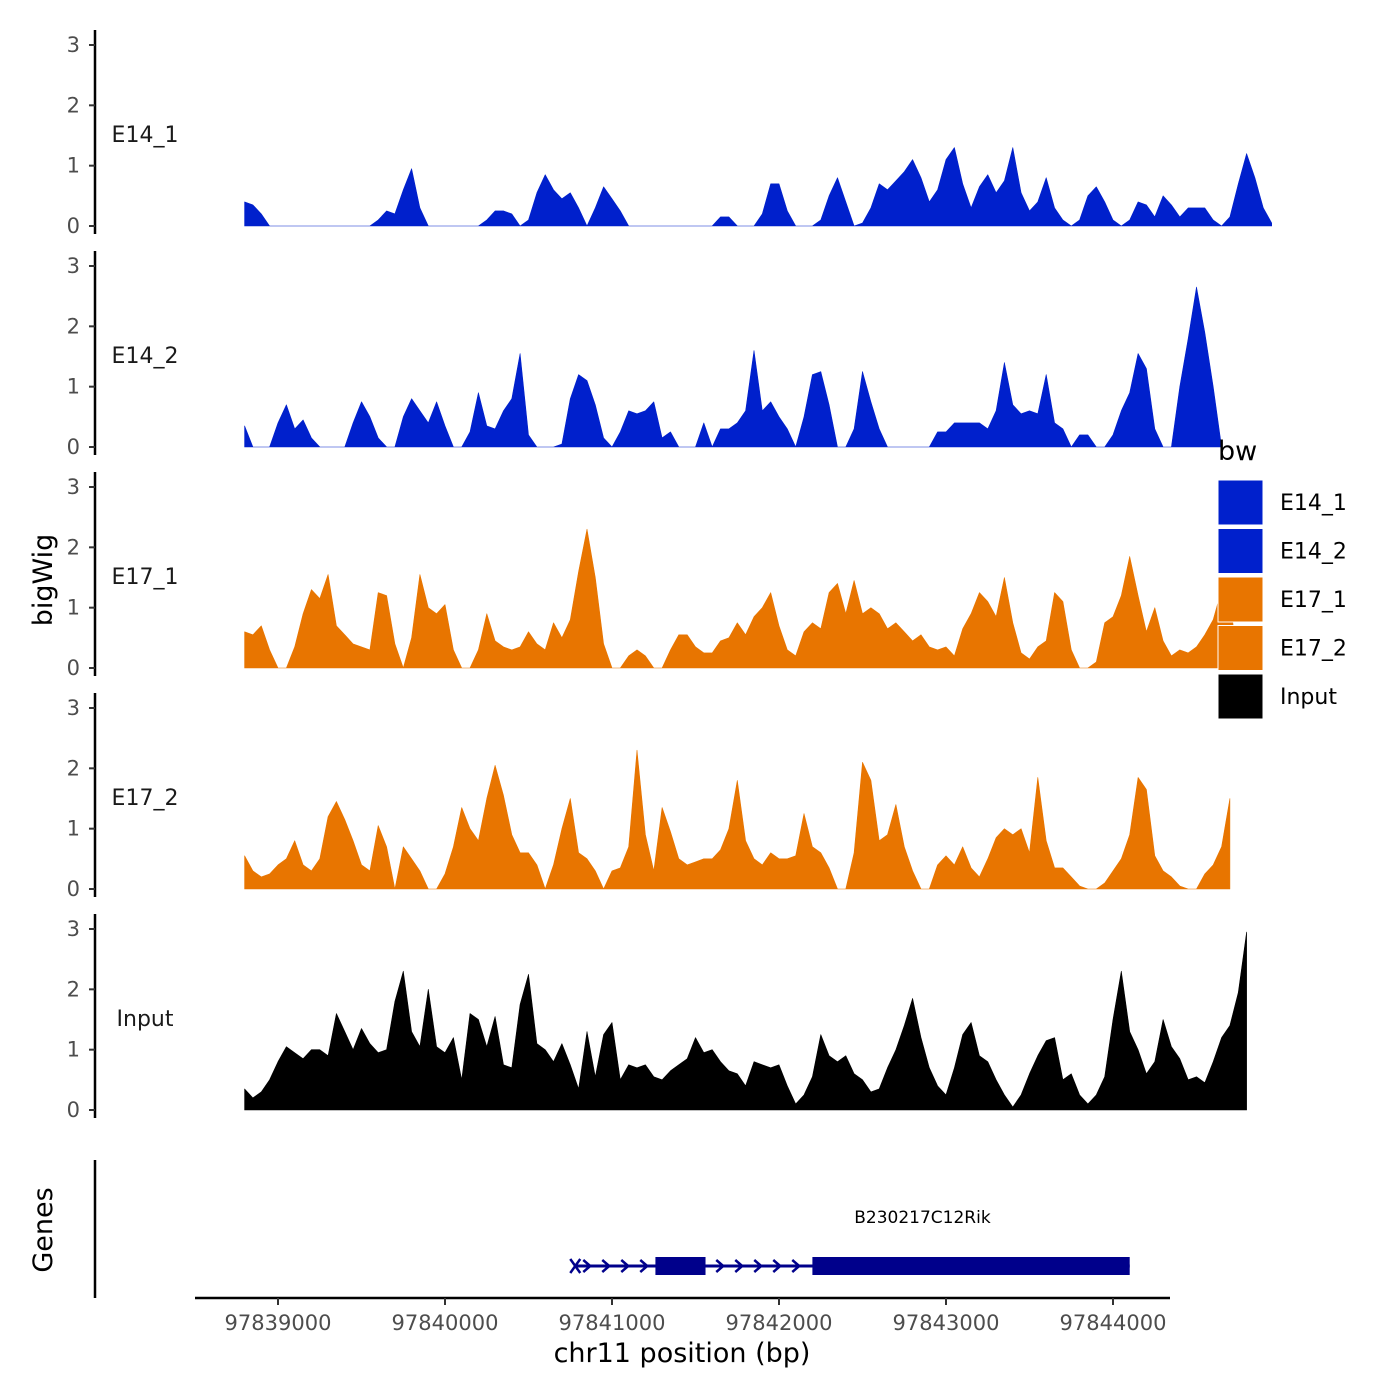 This screenshot has width=1400, height=1400. What do you see at coordinates (278, 1323) in the screenshot?
I see `x-tick-label: 97839000` at bounding box center [278, 1323].